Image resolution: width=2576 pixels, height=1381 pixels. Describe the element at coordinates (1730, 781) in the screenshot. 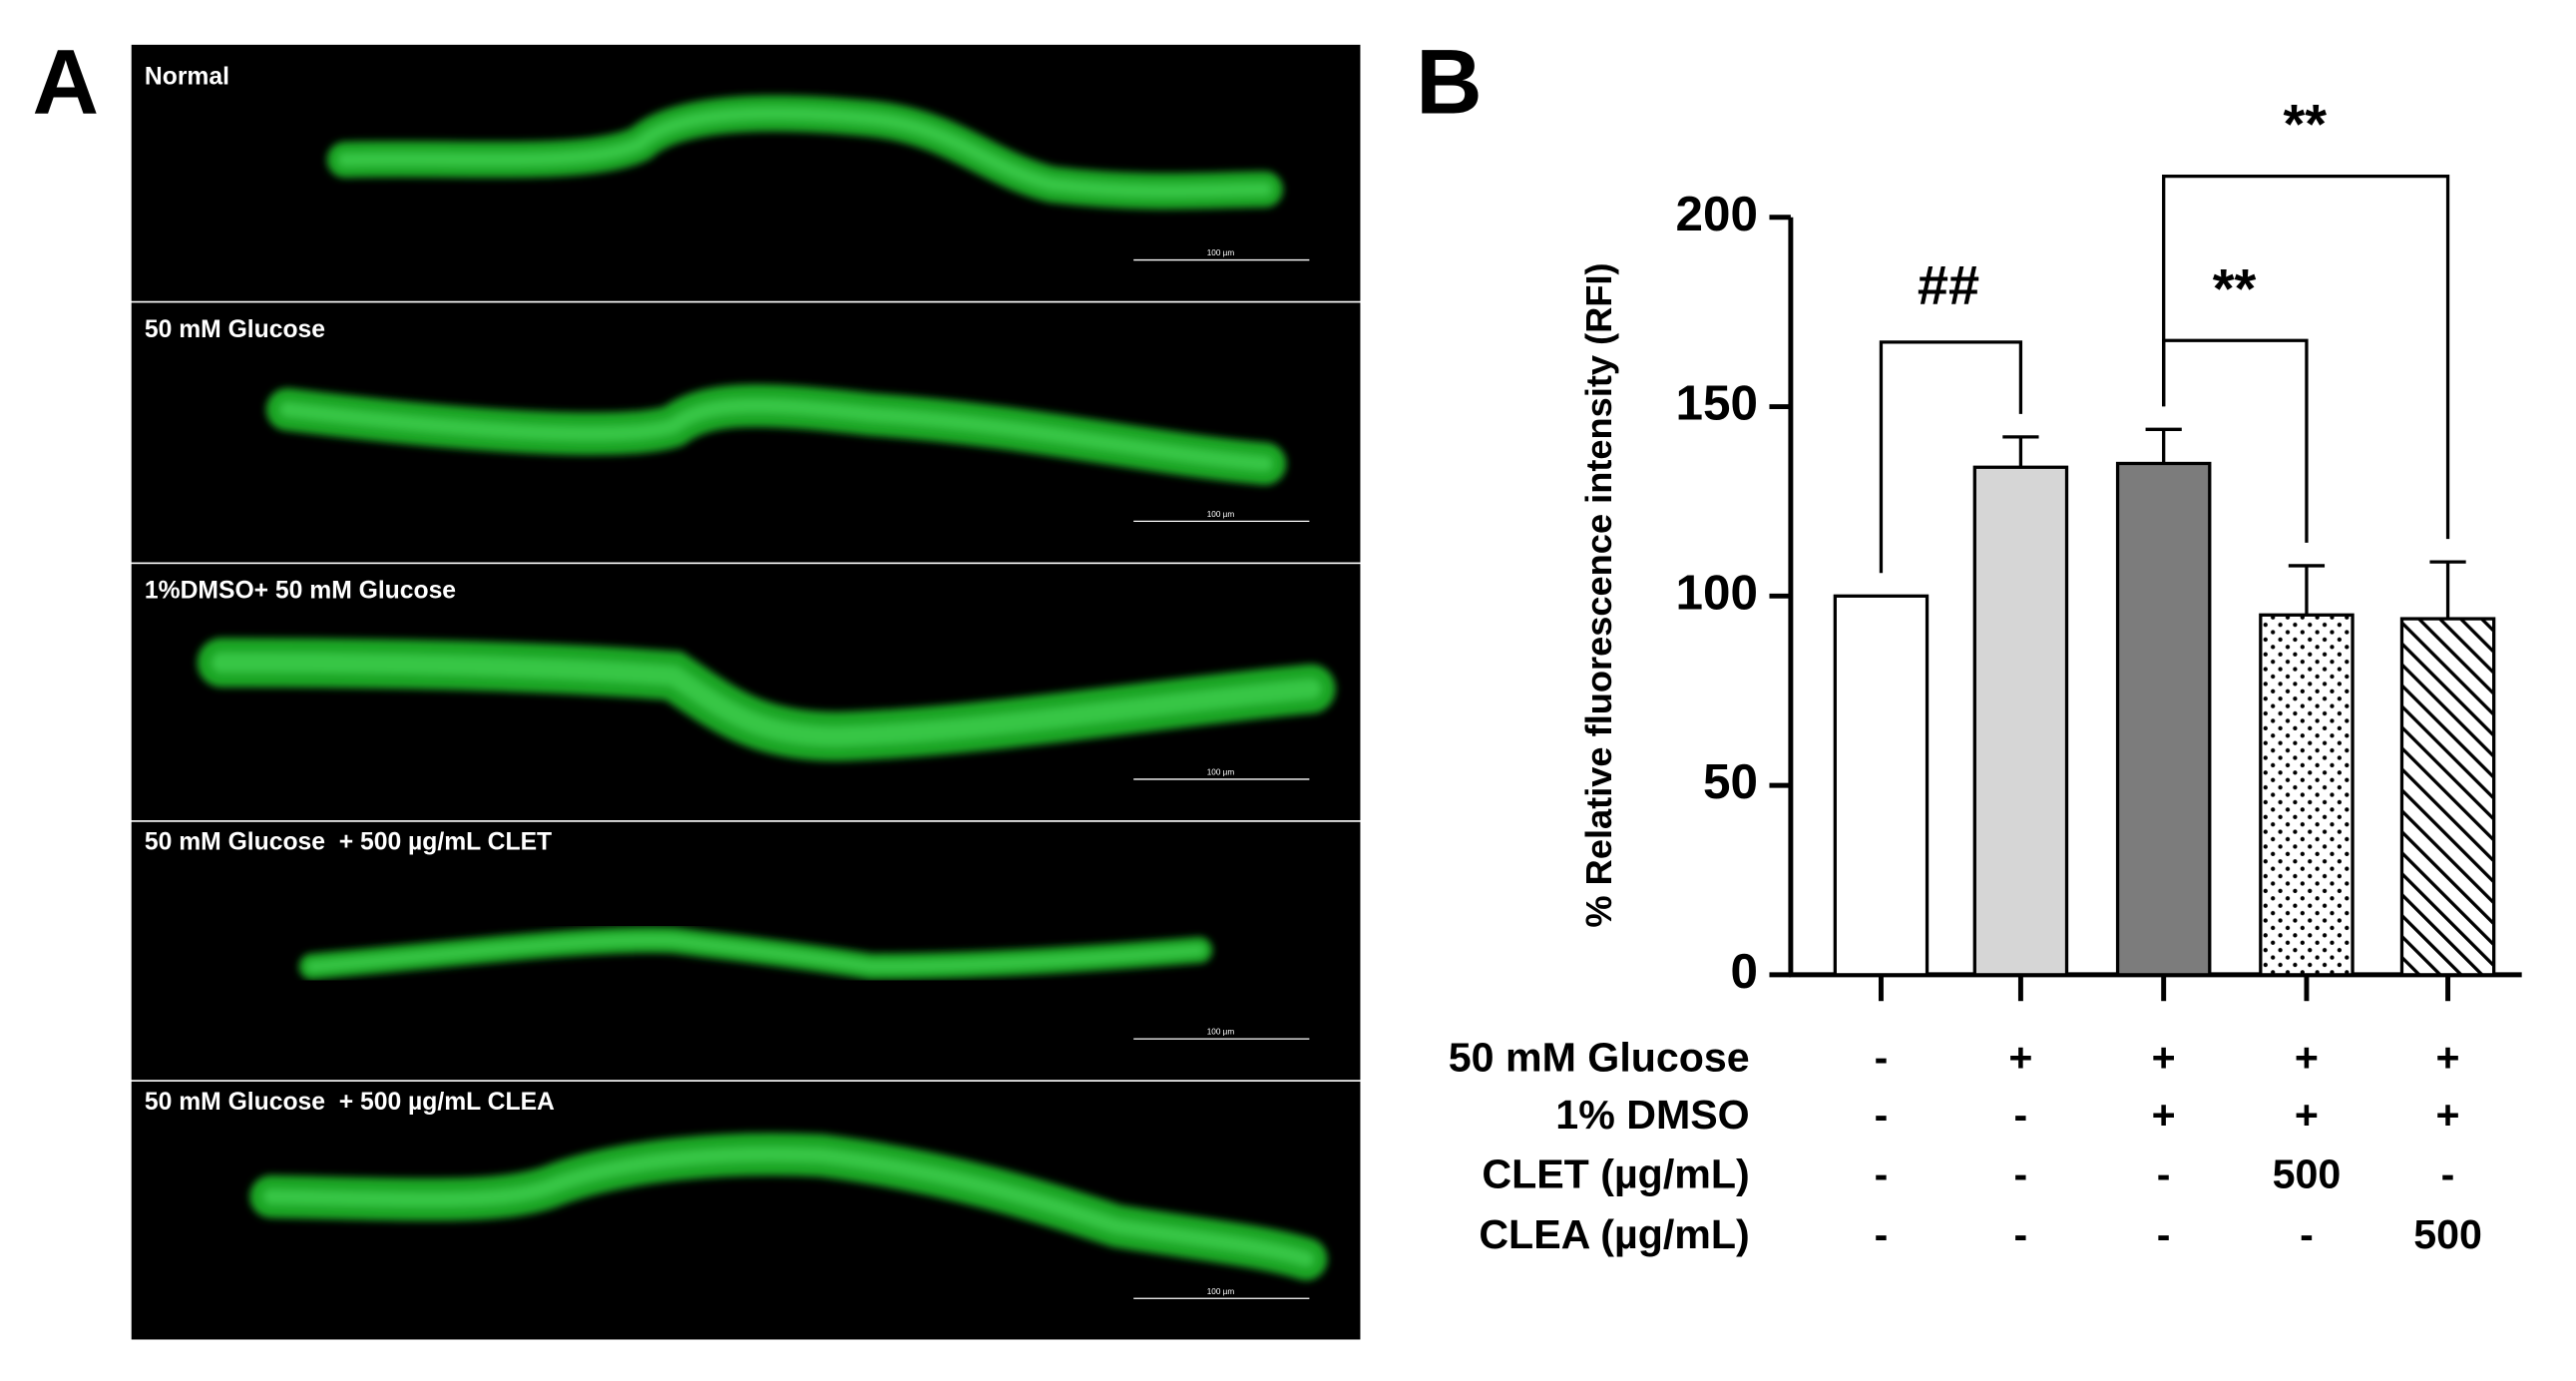

I see `y-tick-label: 50` at that location.